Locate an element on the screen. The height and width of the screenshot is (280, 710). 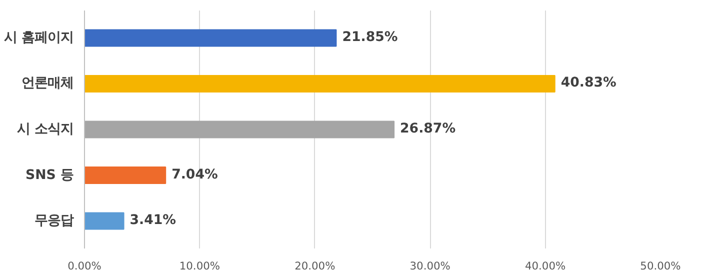
data-label: 40.83% is located at coordinates (588, 83).